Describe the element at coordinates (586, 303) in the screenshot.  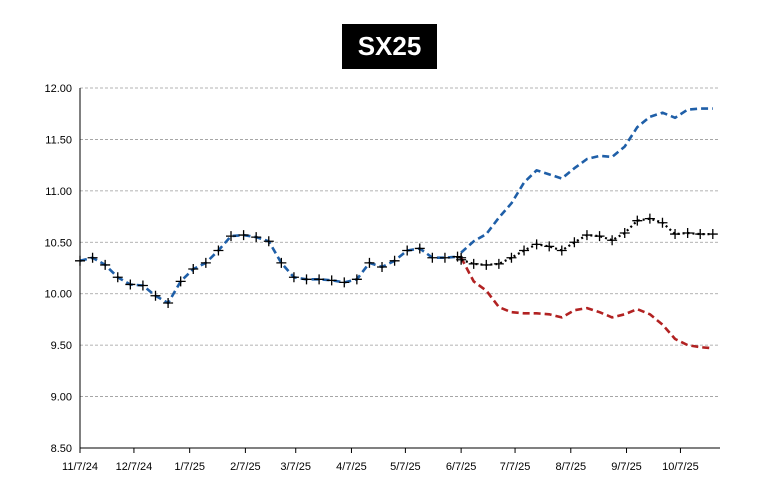
I see `lower-line` at that location.